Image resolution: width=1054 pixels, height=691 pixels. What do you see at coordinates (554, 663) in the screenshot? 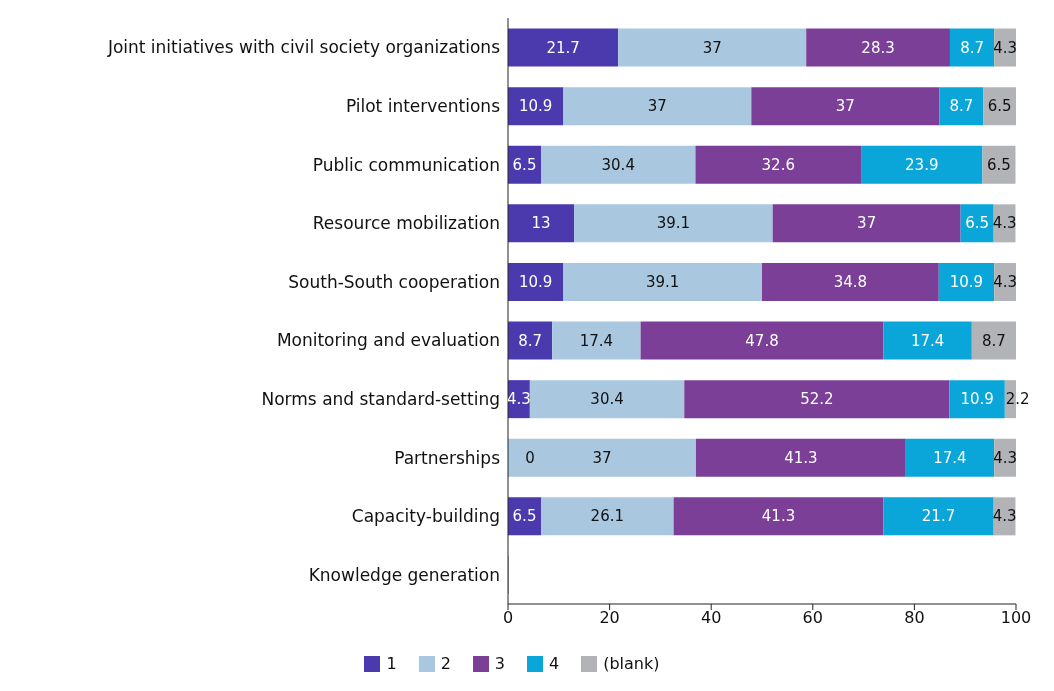
I see `legend-label: 4` at bounding box center [554, 663].